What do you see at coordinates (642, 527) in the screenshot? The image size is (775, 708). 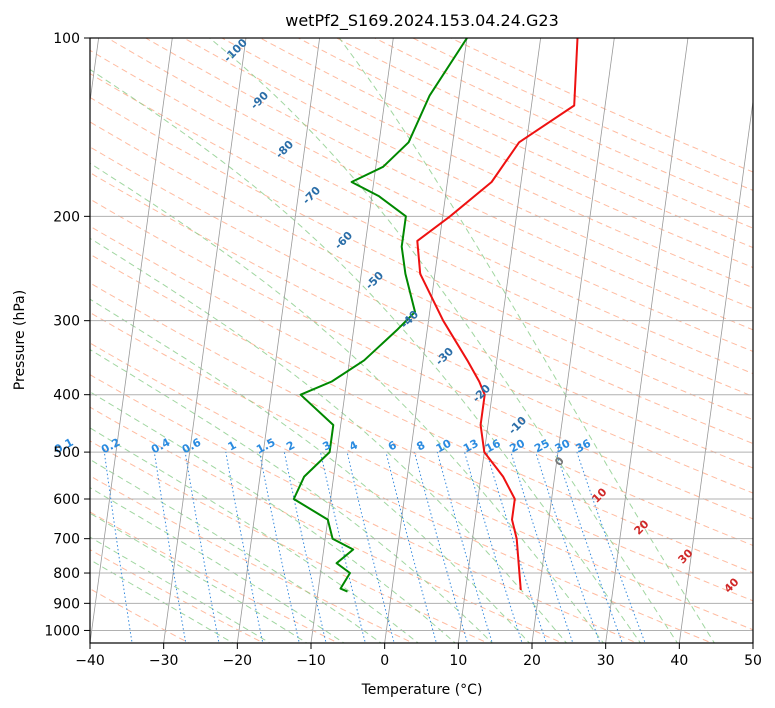 I see `isotherm-label: 20` at bounding box center [642, 527].